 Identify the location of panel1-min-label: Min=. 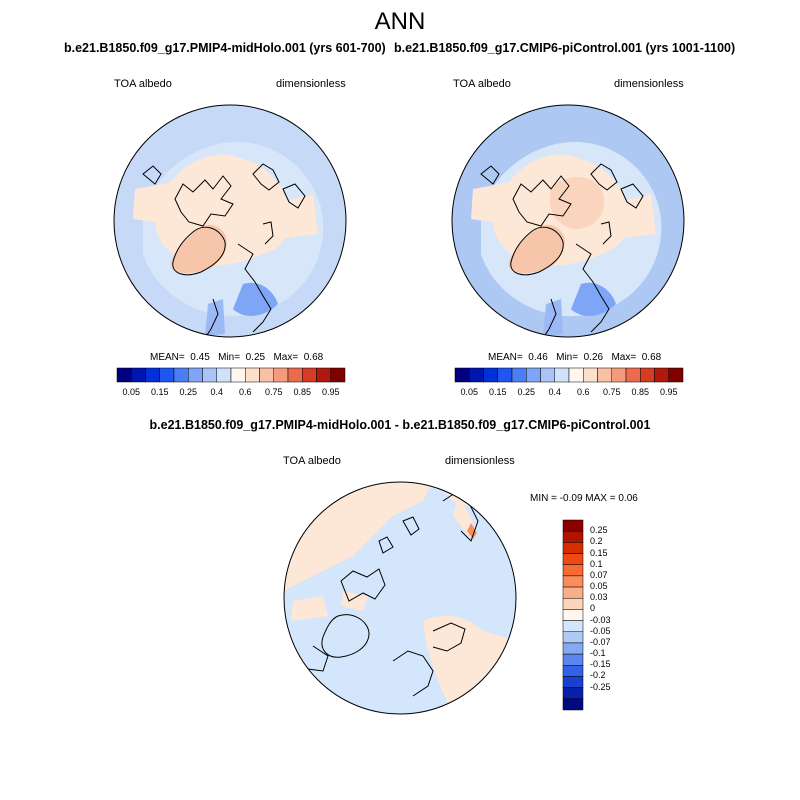
(229, 357).